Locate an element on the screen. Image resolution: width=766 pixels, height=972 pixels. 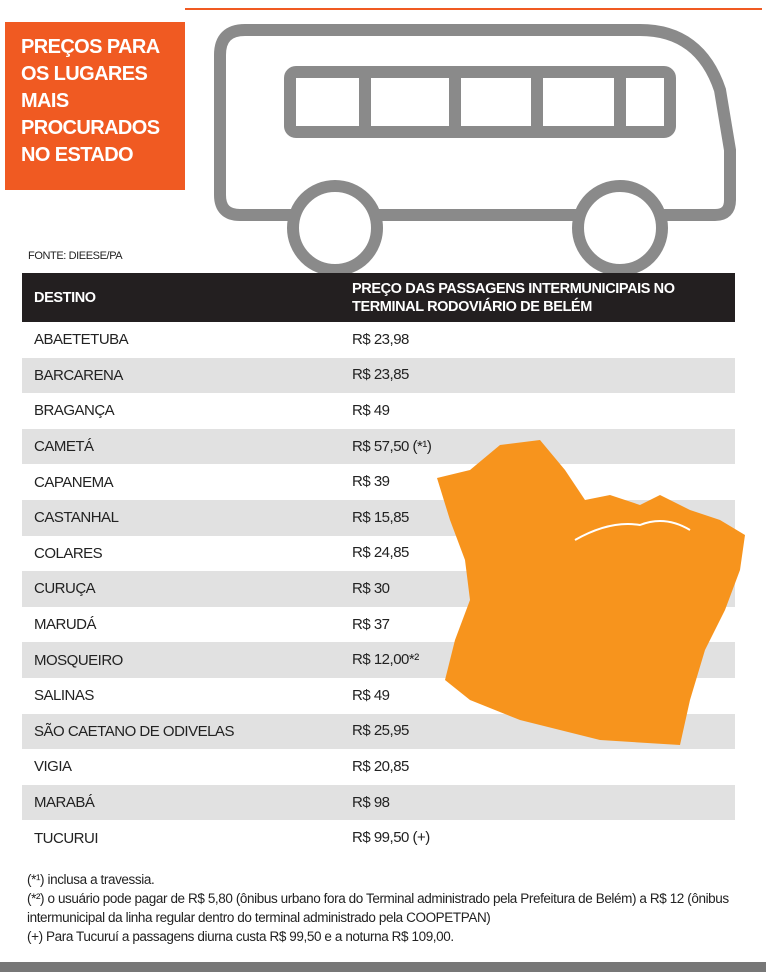
table-row: MARUDÁ R$ 37 is located at coordinates (378, 625).